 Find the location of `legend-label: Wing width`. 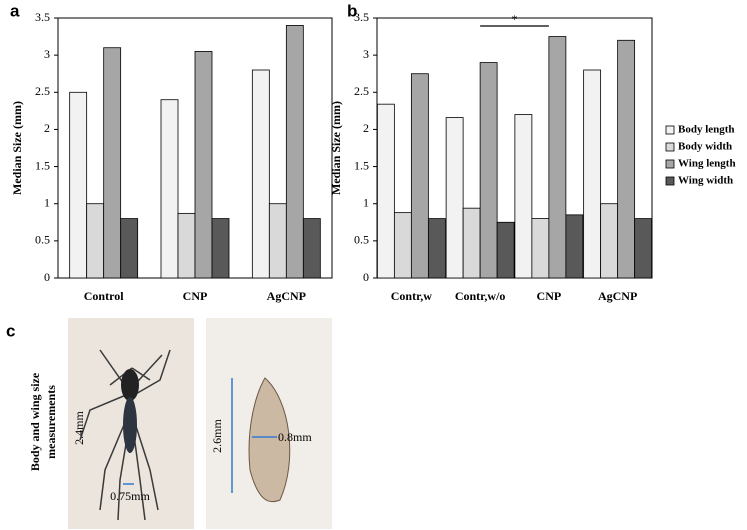

legend-label: Wing width is located at coordinates (705, 181).